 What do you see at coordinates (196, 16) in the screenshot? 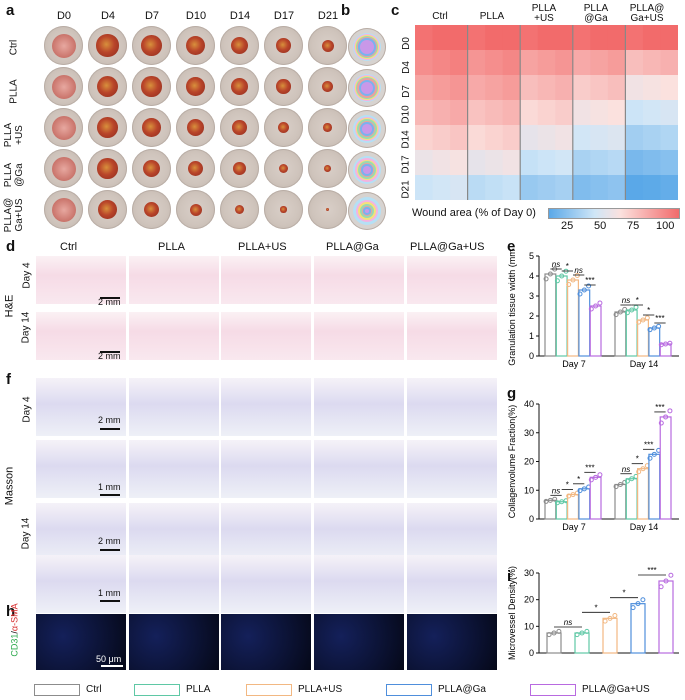
I see `day-label: D10` at bounding box center [196, 16].